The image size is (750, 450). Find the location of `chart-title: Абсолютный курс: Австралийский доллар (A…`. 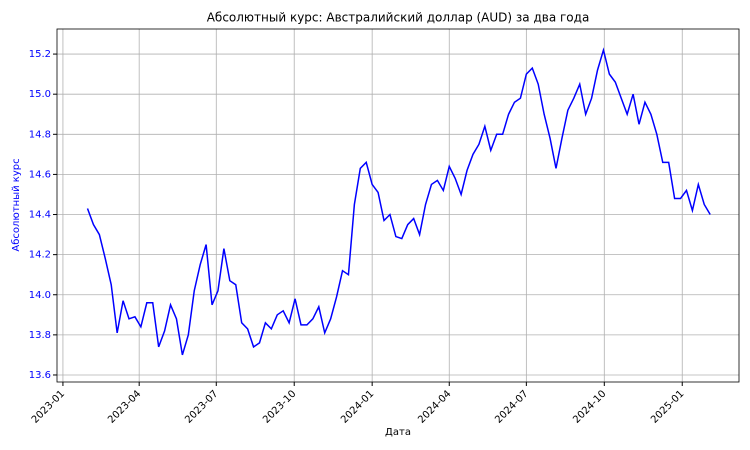

chart-title: Абсолютный курс: Австралийский доллар (A… is located at coordinates (398, 18).